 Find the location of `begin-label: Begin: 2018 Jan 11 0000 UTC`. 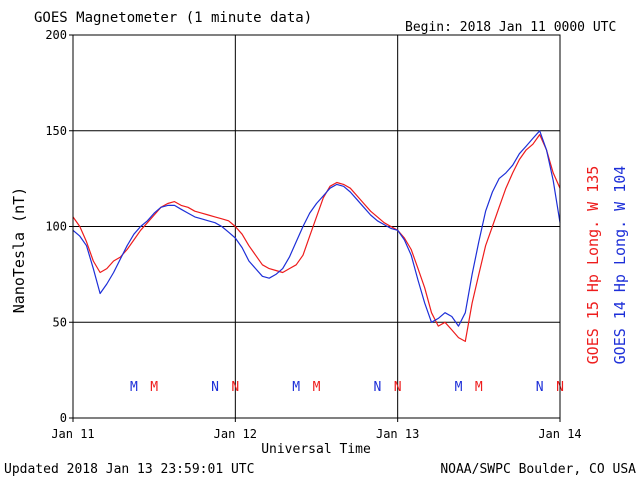

begin-label: Begin: 2018 Jan 11 0000 UTC is located at coordinates (510, 27).